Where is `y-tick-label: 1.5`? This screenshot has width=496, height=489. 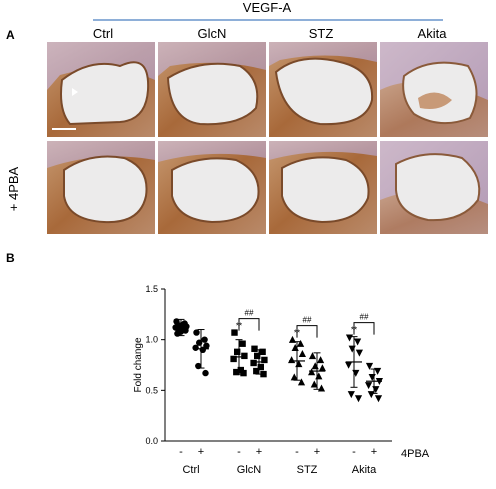 y-tick-label: 1.5 is located at coordinates (151, 289).